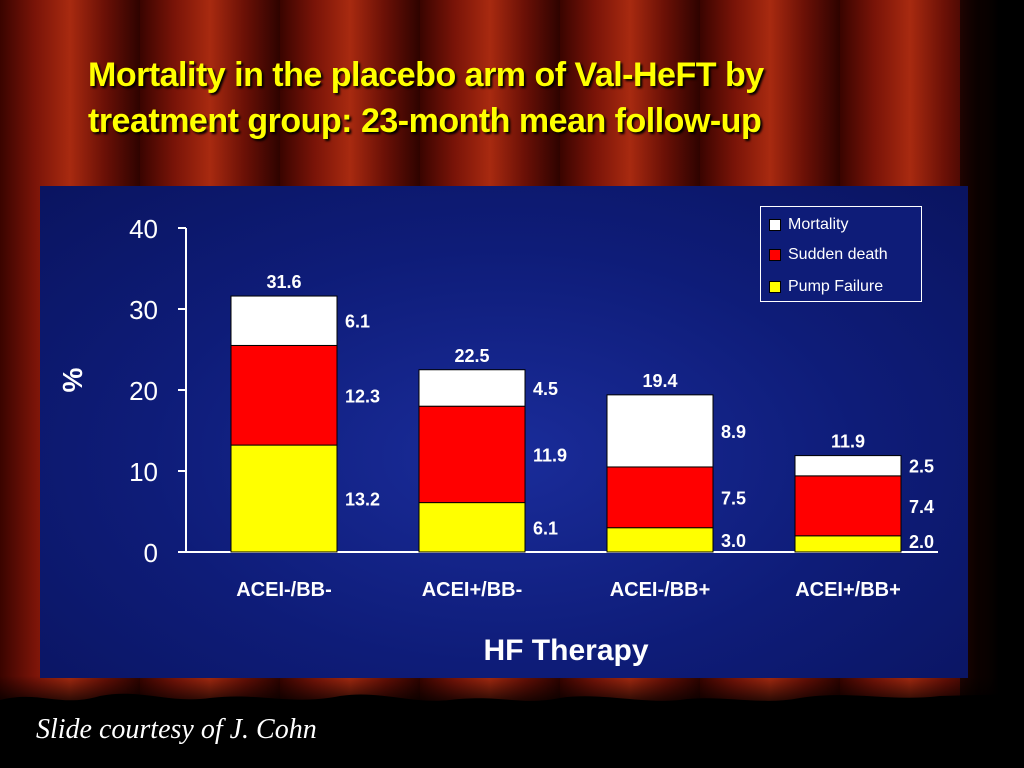  Describe the element at coordinates (848, 442) in the screenshot. I see `bar-total-label: 11.9` at that location.